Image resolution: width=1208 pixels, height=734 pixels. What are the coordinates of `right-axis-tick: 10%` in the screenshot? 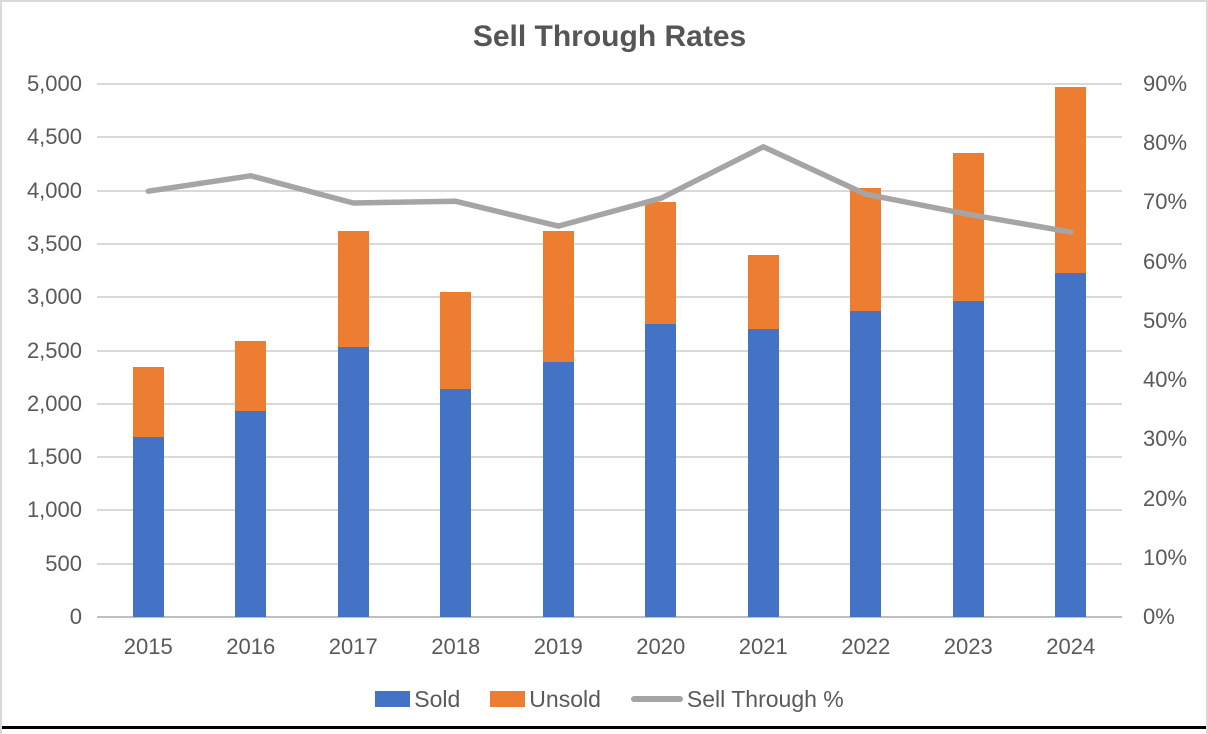 It's located at (1165, 557).